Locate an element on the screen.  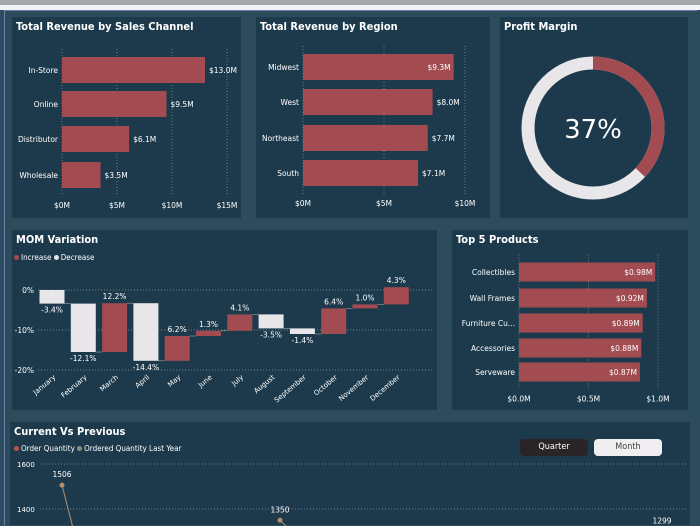
profit-margin-title: Profit Margin is located at coordinates (541, 26).